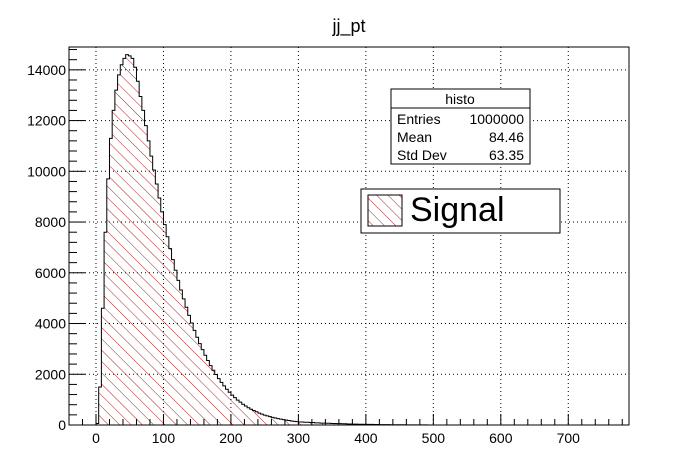 The image size is (698, 473). Describe the element at coordinates (50, 374) in the screenshot. I see `y-tick-label: 2000` at that location.